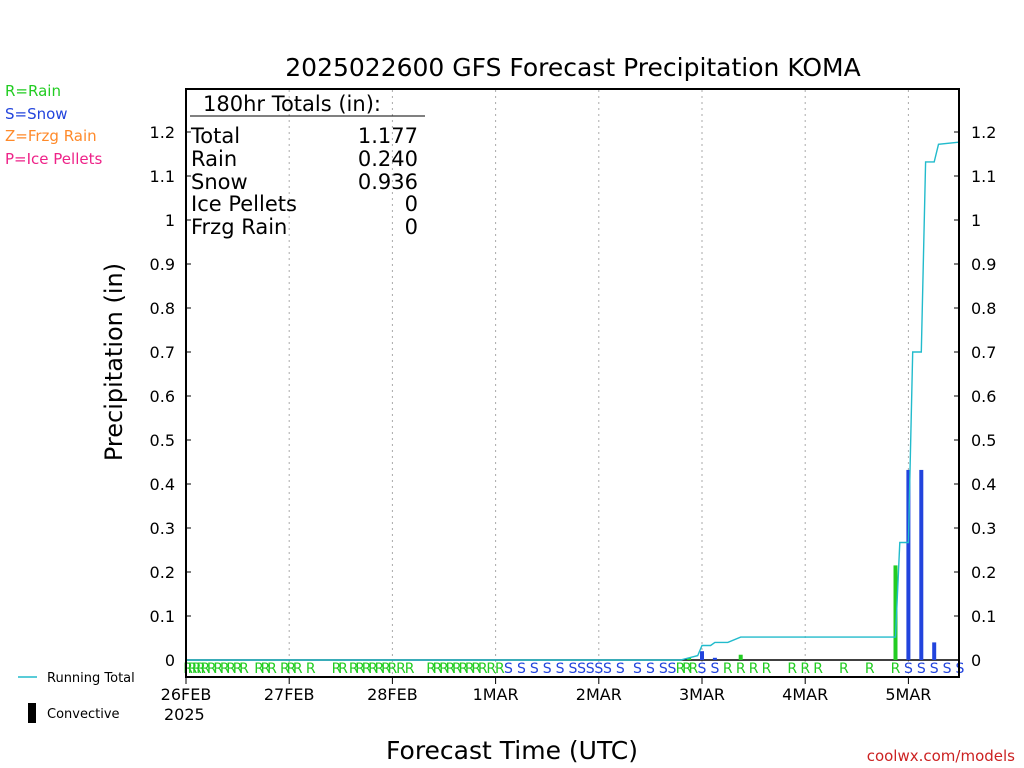 This screenshot has width=1024, height=768. I want to click on ptype-legend: R=Rain S=Snow Z=Frzg Rain P=Ice Pellets, so click(53, 125).